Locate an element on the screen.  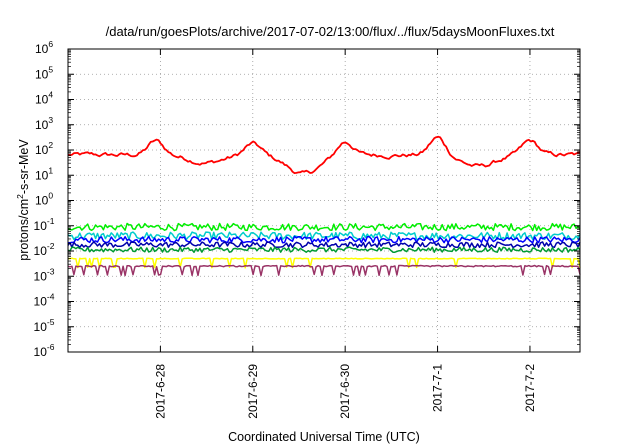
y-tick-label: 10³ is located at coordinates (44, 123).